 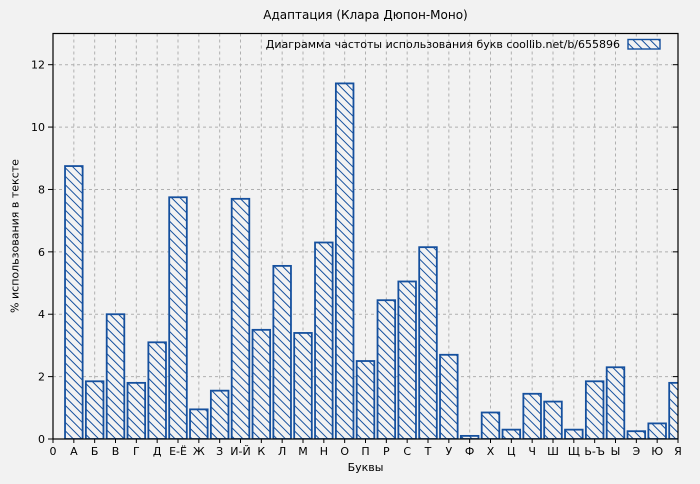 I want to click on bar-Х, so click(x=490, y=425).